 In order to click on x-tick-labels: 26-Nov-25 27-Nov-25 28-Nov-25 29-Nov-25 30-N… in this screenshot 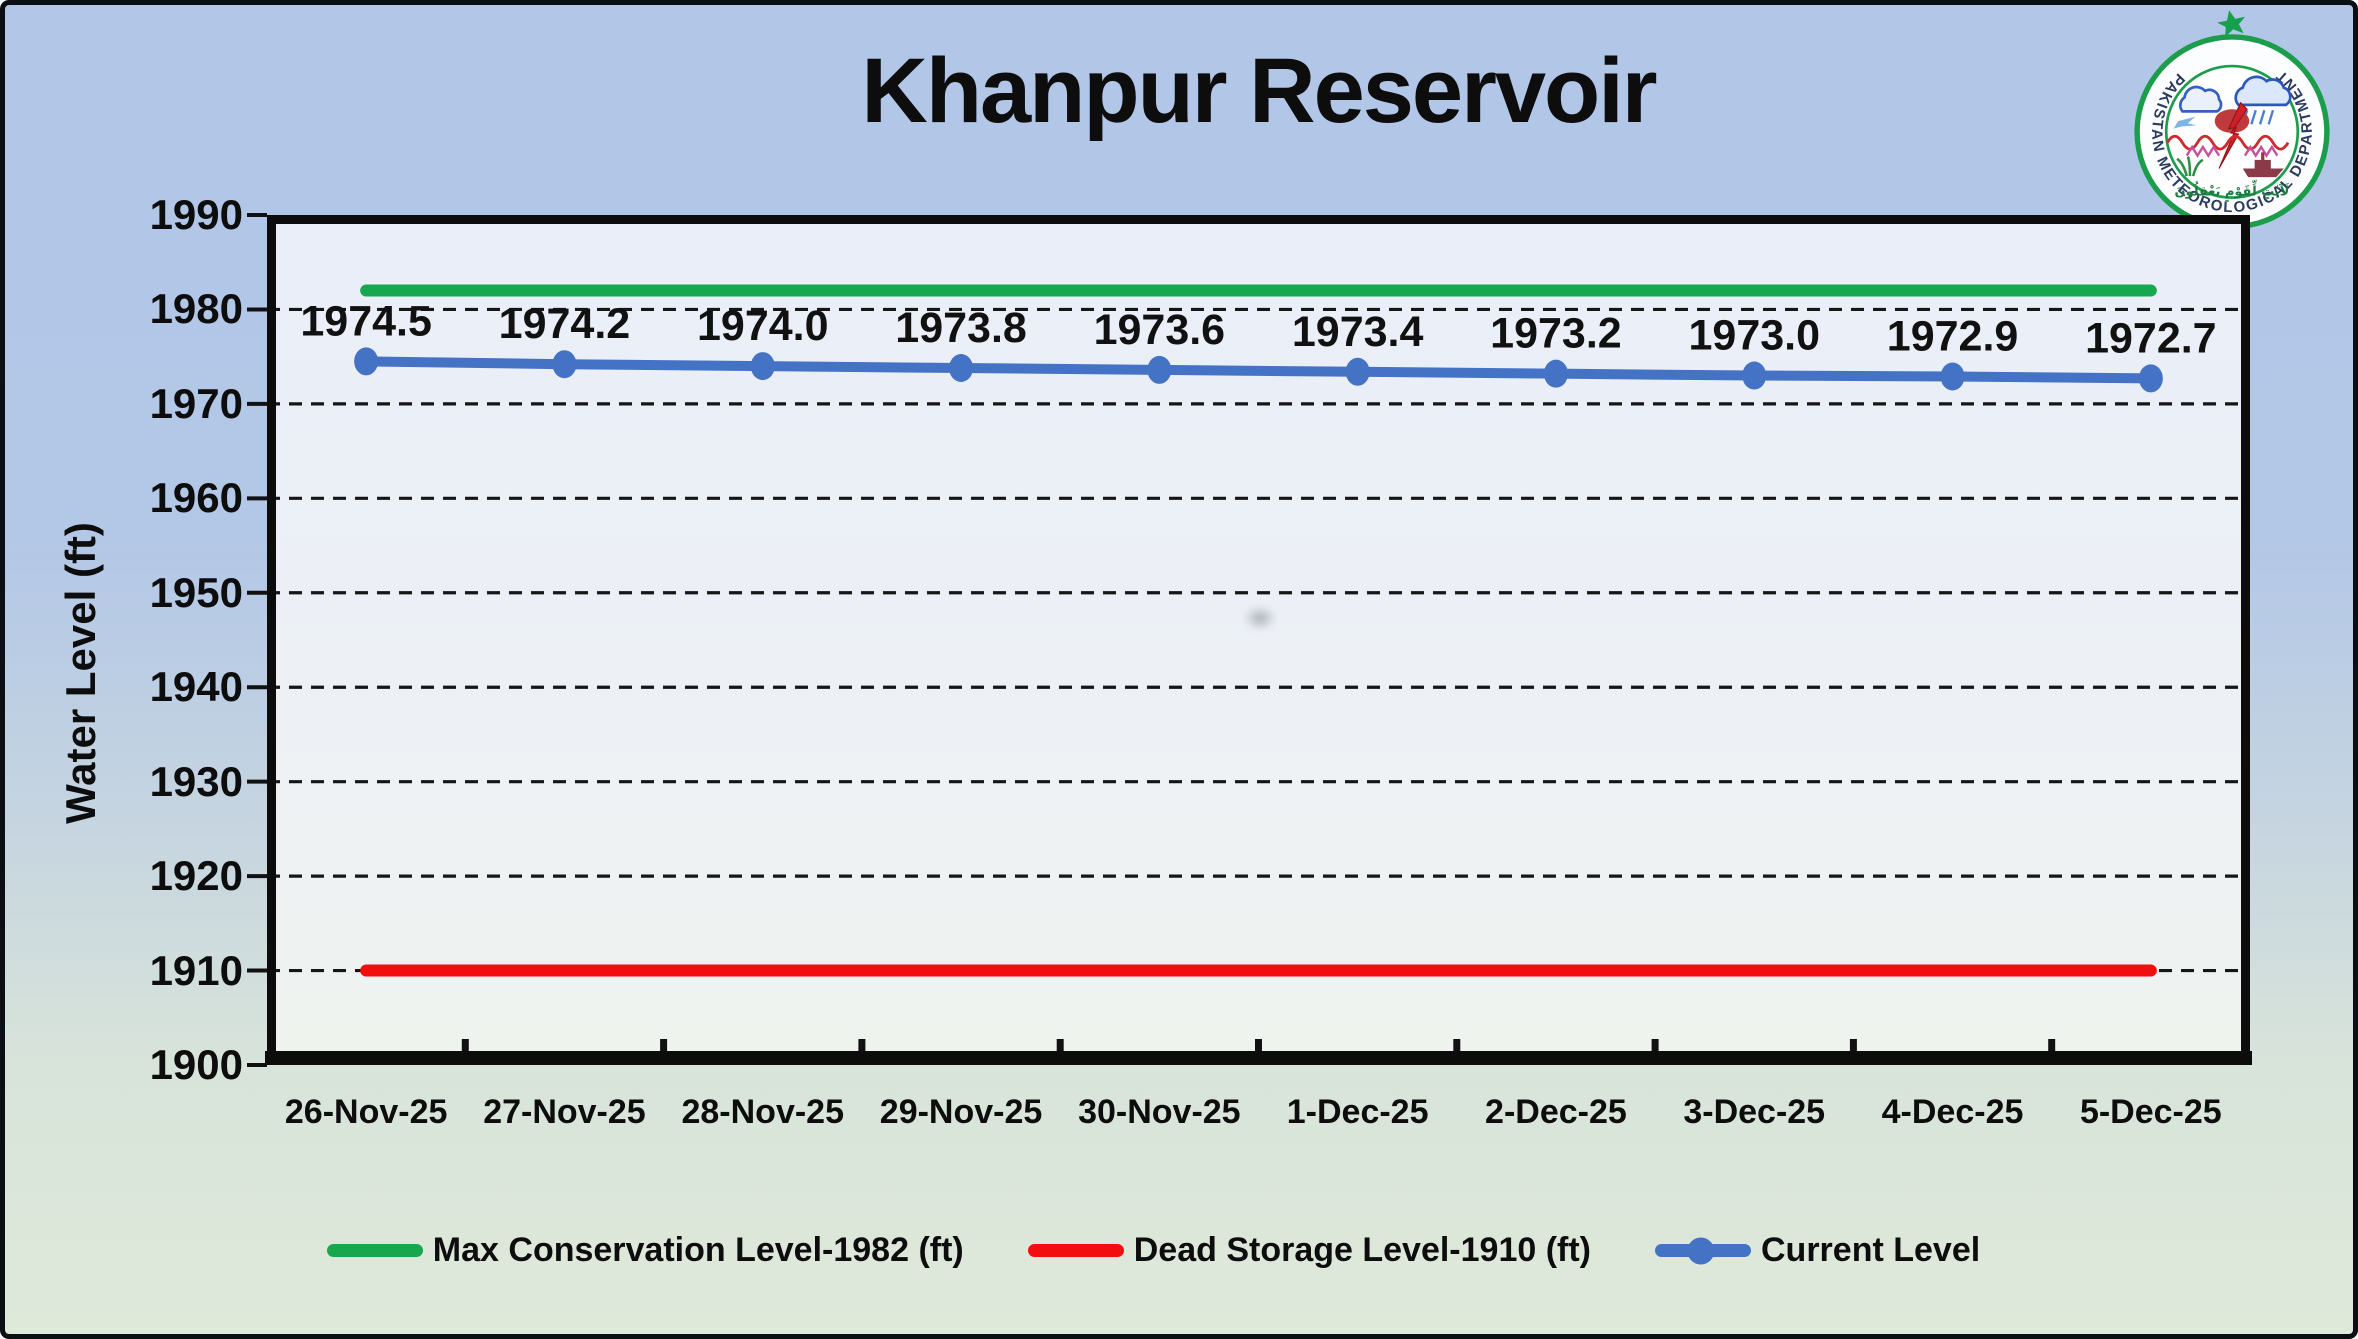, I will do `click(1258, 1112)`.